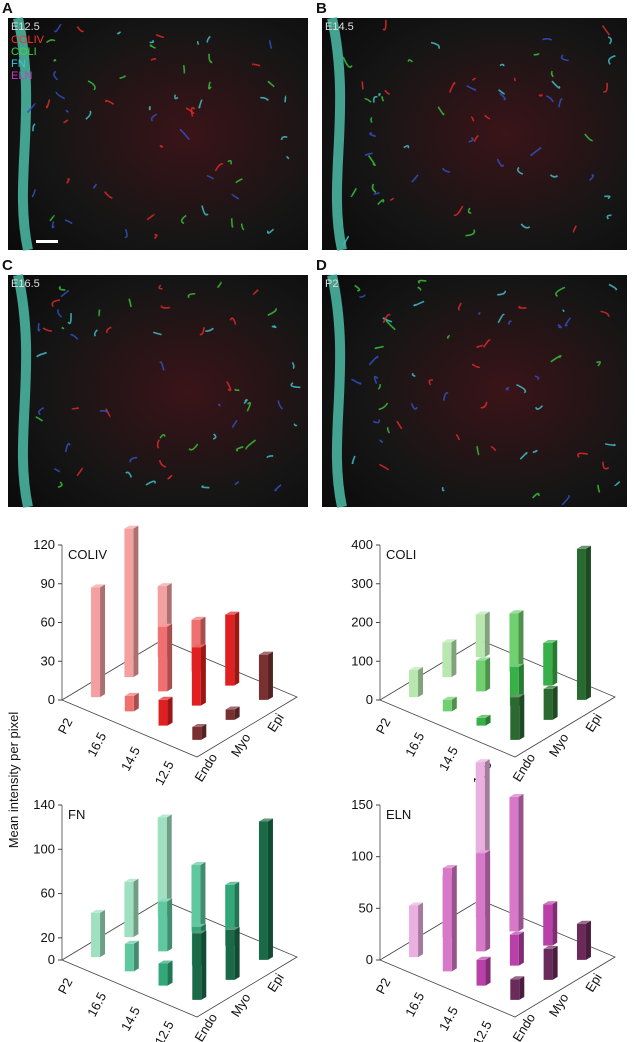 The width and height of the screenshot is (635, 1042). What do you see at coordinates (130, 1018) in the screenshot?
I see `age-label: 14.5` at bounding box center [130, 1018].